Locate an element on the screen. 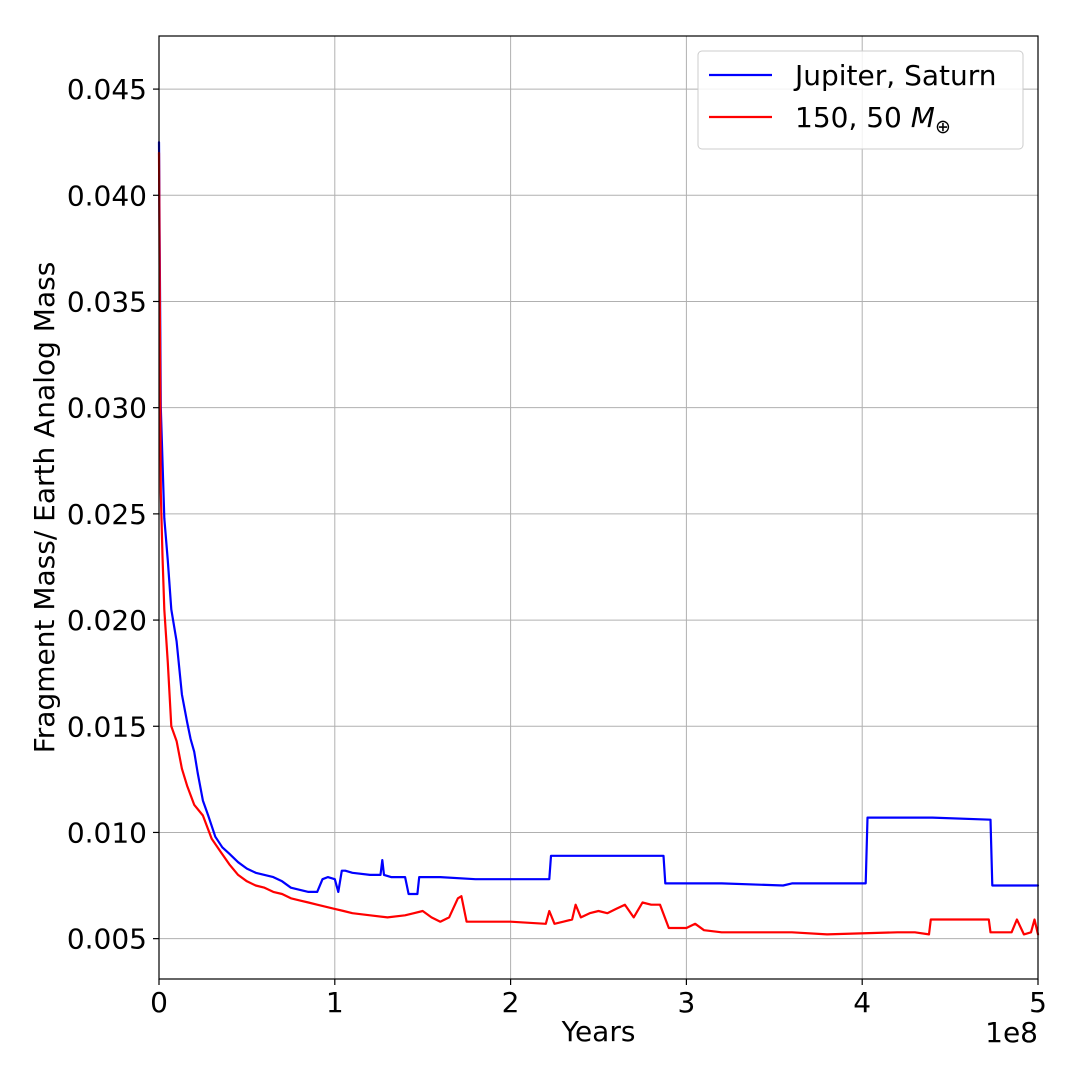 The height and width of the screenshot is (1085, 1080). y-tick-label: 0.045 is located at coordinates (107, 89).